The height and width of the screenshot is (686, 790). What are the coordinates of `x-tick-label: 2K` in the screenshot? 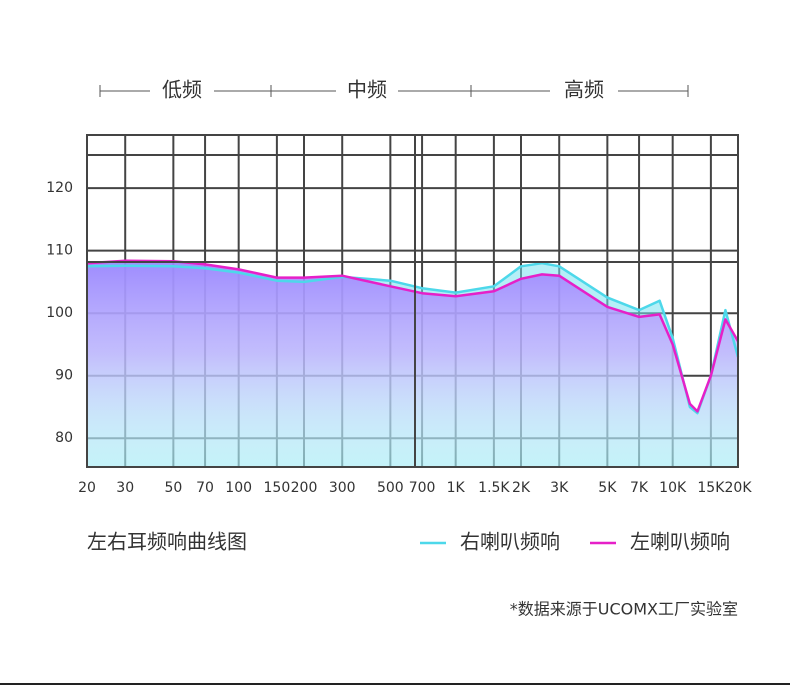 It's located at (521, 488).